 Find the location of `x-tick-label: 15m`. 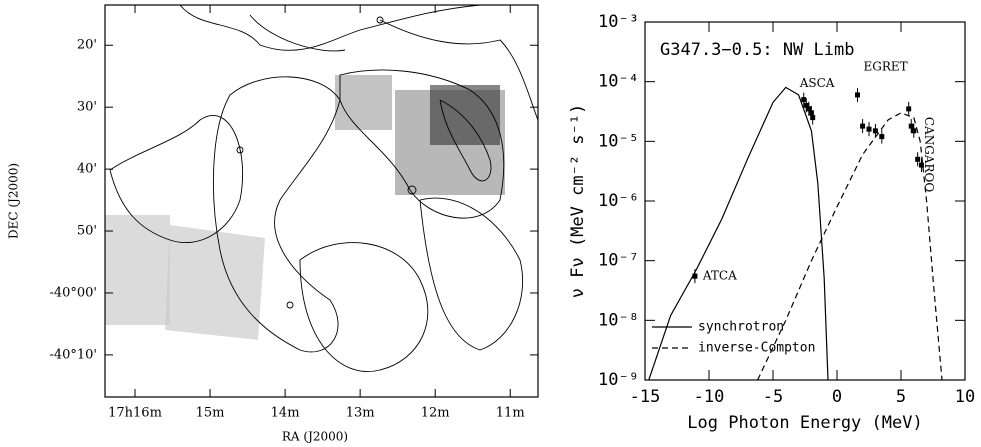

x-tick-label: 15m is located at coordinates (210, 413).